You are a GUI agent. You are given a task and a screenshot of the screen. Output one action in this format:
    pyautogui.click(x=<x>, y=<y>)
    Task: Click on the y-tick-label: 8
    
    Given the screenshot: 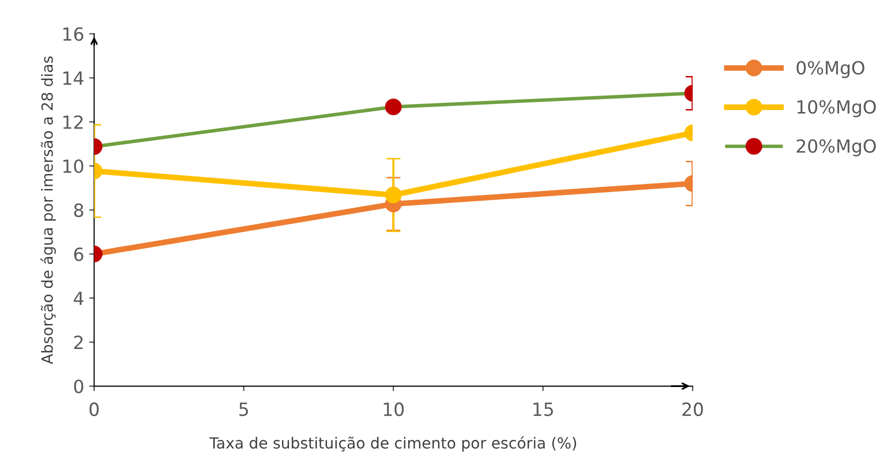 What is the action you would take?
    pyautogui.click(x=79, y=210)
    